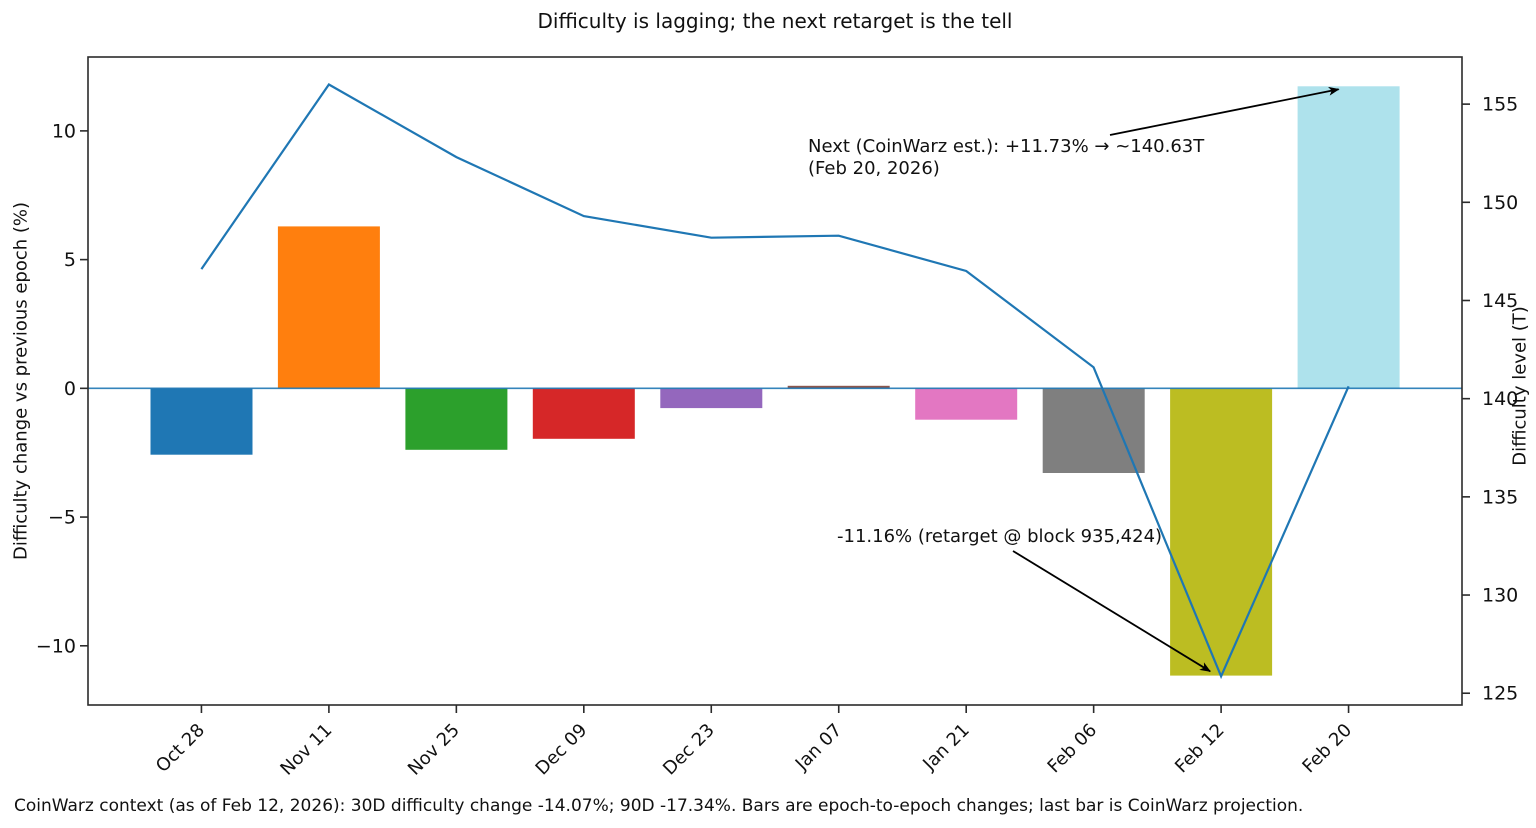  What do you see at coordinates (1111, 611) in the screenshot?
I see `annotation-arrow-feb12` at bounding box center [1111, 611].